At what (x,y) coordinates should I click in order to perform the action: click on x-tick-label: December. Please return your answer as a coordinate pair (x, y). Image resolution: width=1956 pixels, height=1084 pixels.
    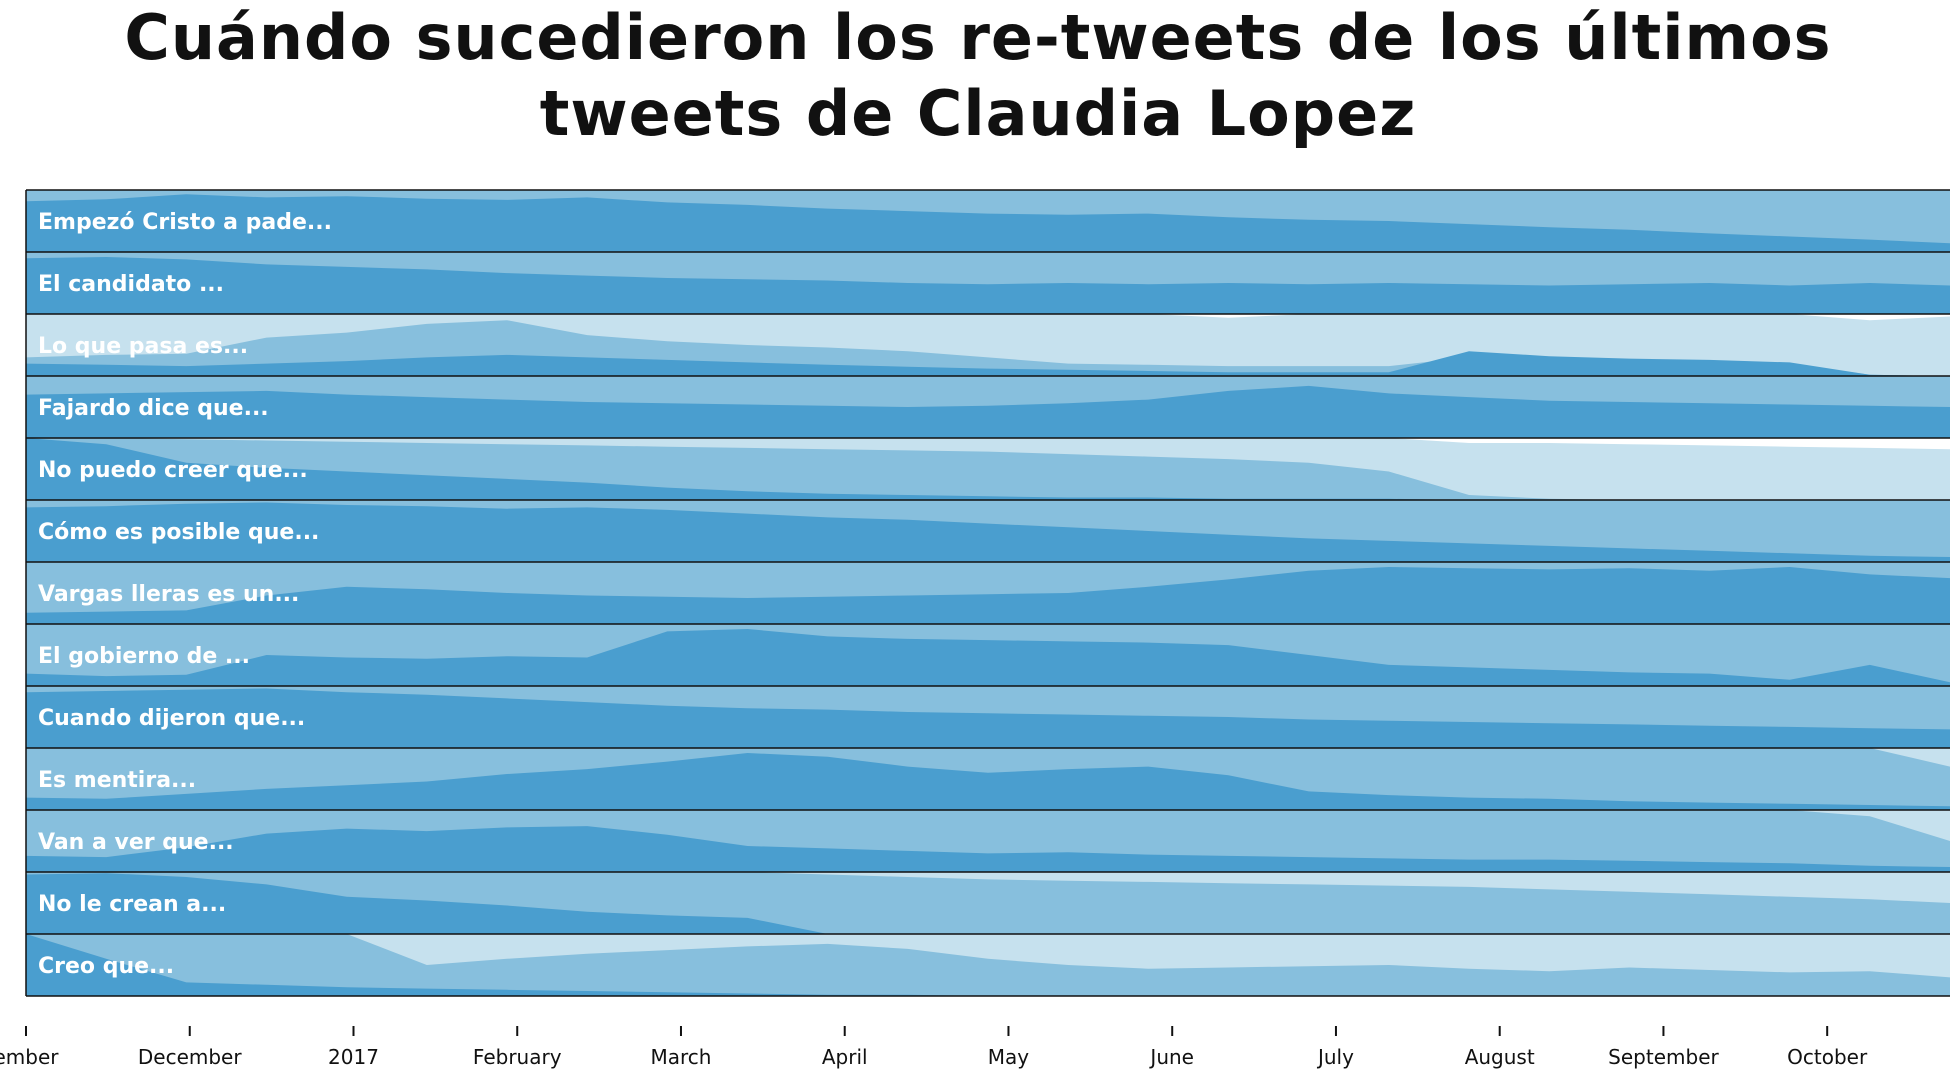
    Looking at the image, I should click on (190, 1057).